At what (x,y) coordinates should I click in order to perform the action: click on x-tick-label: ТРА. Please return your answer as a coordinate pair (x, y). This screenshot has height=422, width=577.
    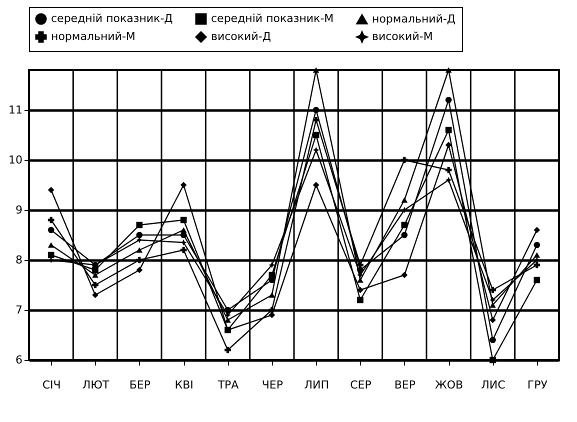
    Looking at the image, I should click on (228, 385).